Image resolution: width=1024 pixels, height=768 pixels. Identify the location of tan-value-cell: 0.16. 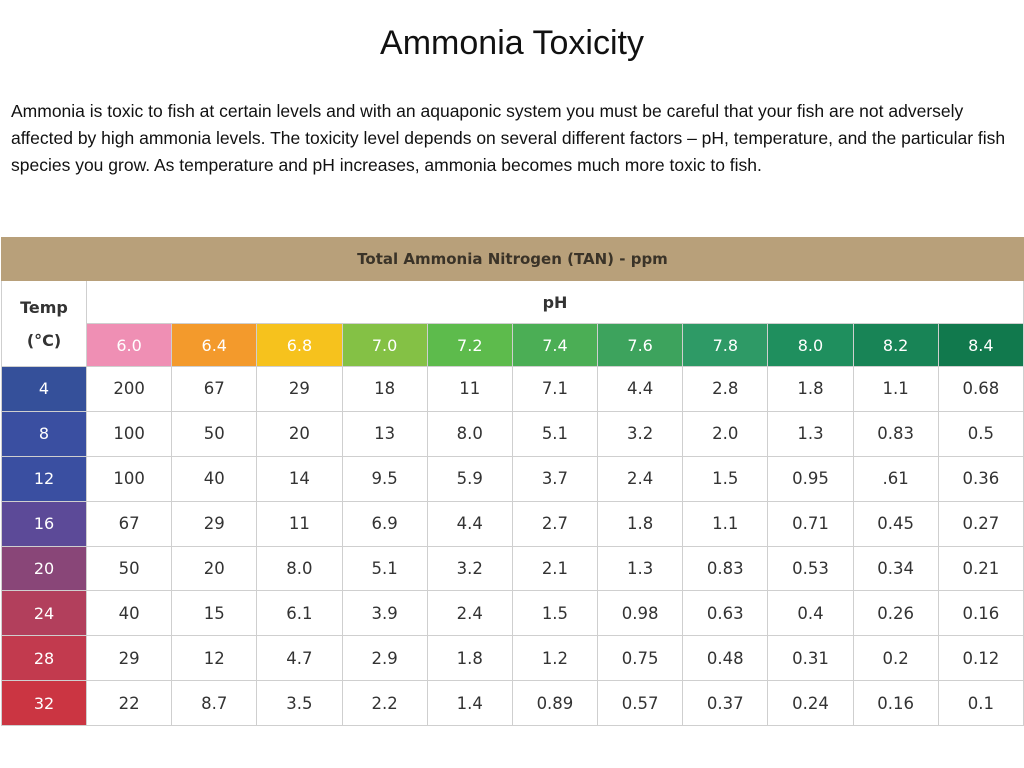
(980, 613).